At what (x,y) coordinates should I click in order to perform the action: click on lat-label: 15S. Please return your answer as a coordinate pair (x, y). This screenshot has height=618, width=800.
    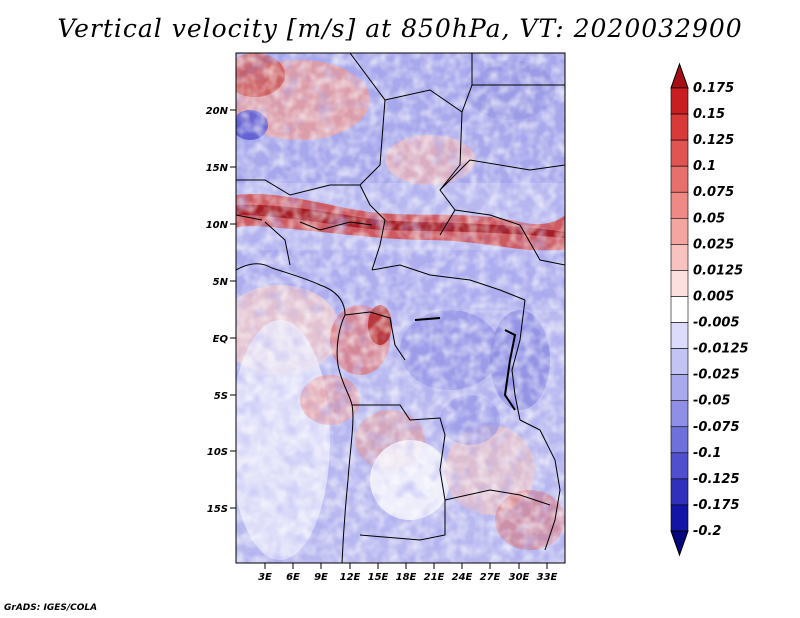
    Looking at the image, I should click on (217, 509).